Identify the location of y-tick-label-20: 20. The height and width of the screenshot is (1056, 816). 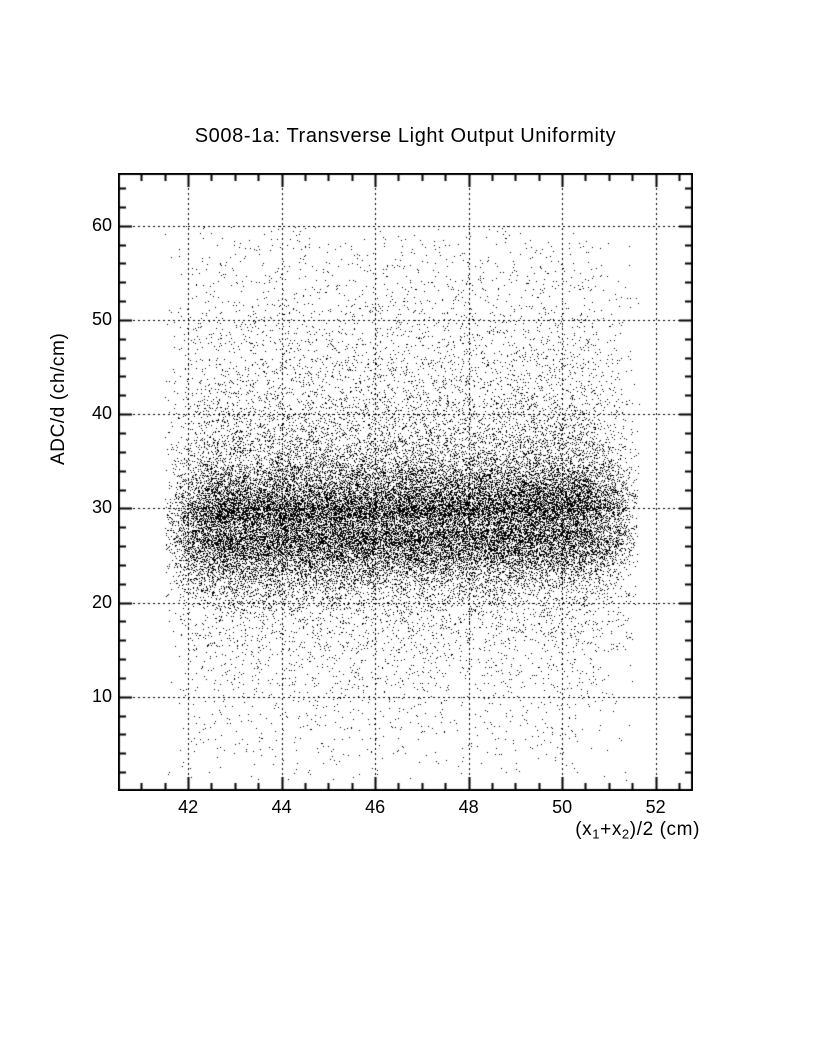
(101, 601).